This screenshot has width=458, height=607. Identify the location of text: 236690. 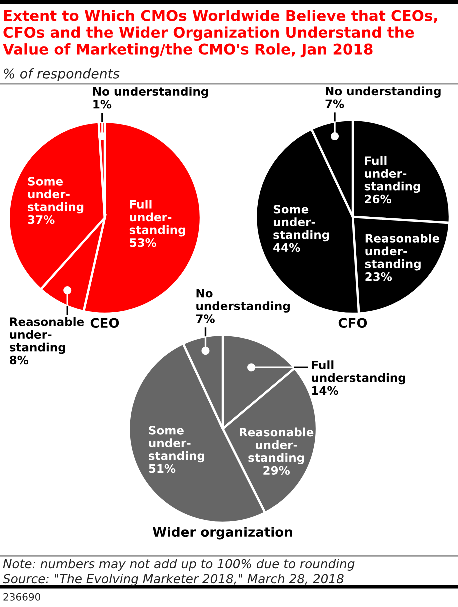
(22, 597).